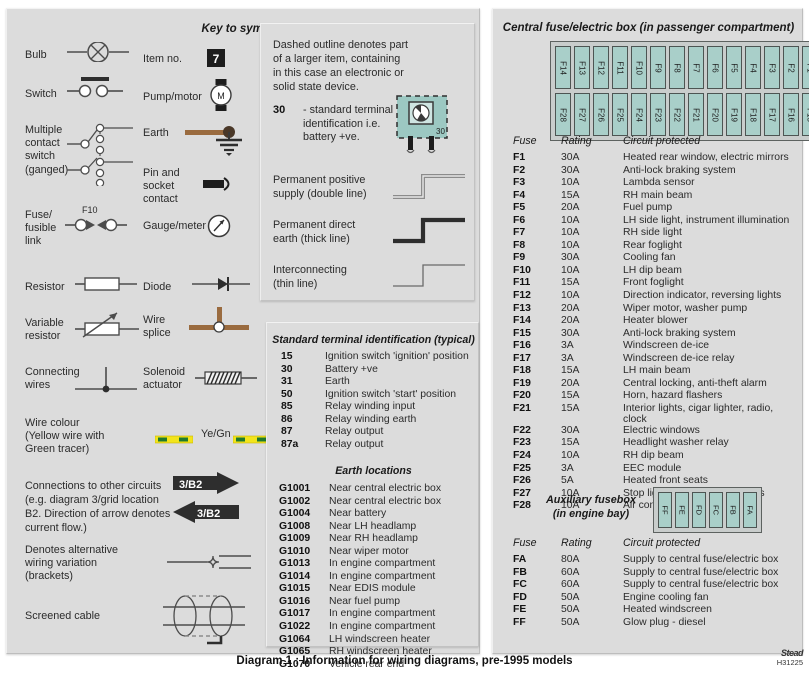  What do you see at coordinates (658, 67) in the screenshot?
I see `fuse-slot: F9` at bounding box center [658, 67].